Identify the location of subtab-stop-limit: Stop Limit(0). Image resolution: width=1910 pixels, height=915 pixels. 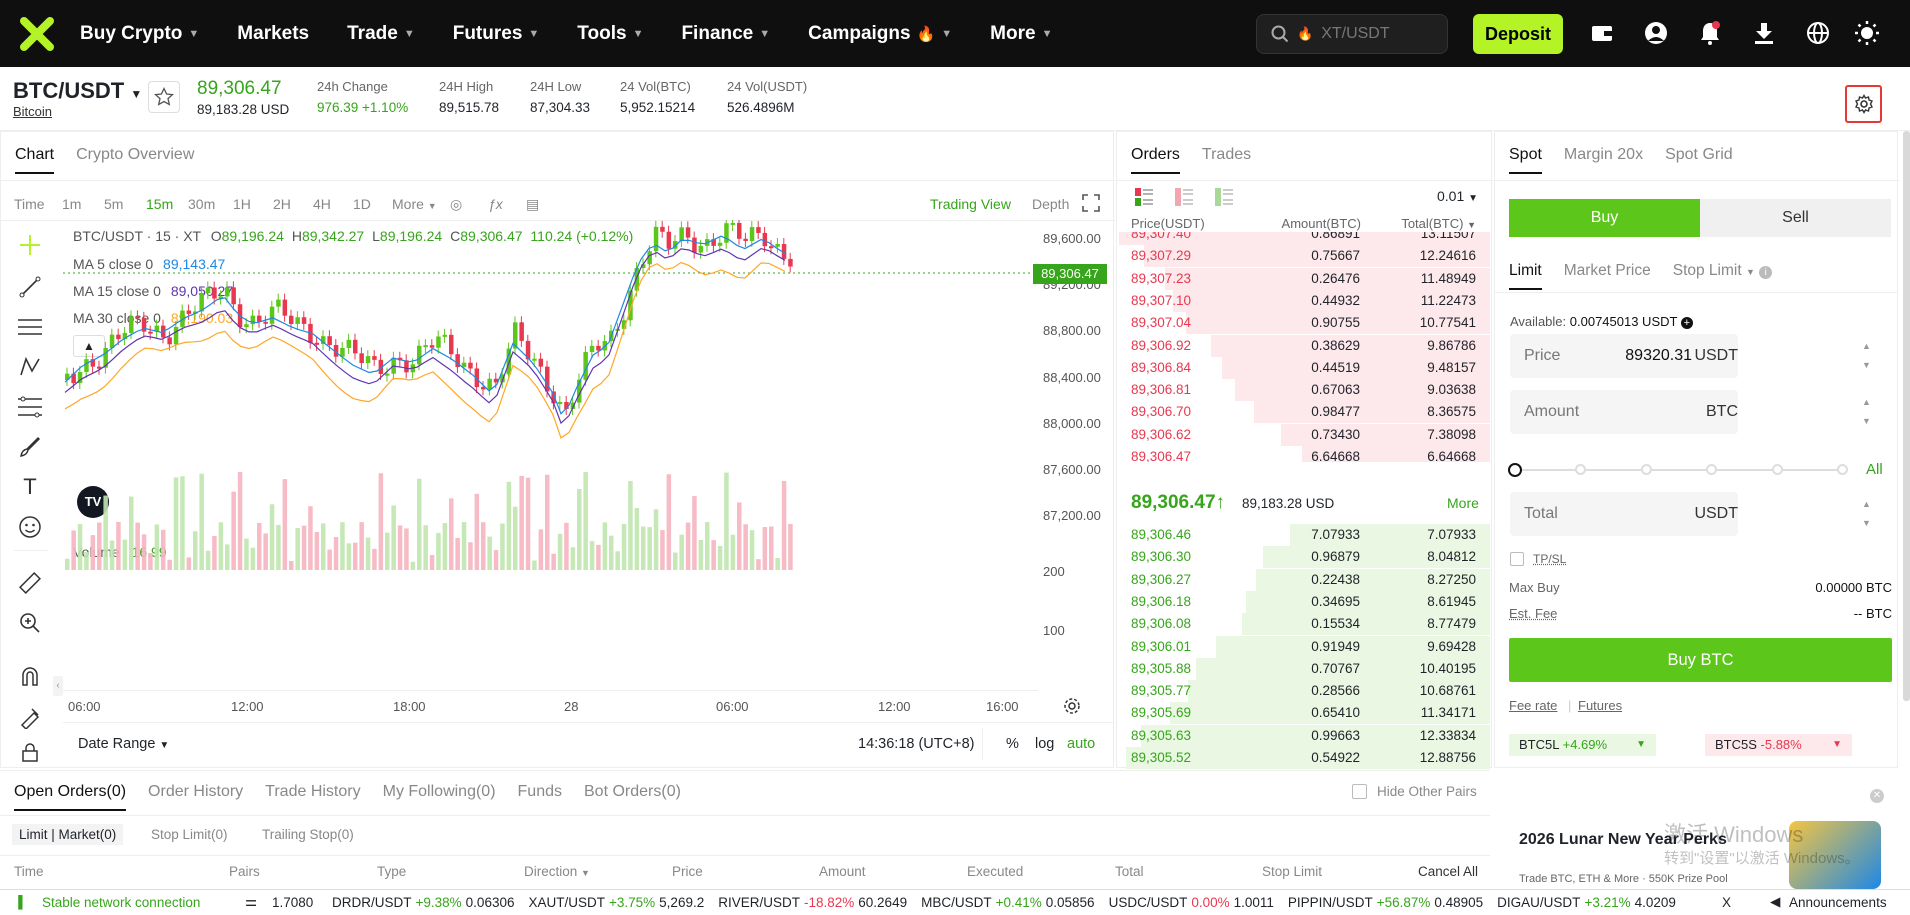
(189, 834).